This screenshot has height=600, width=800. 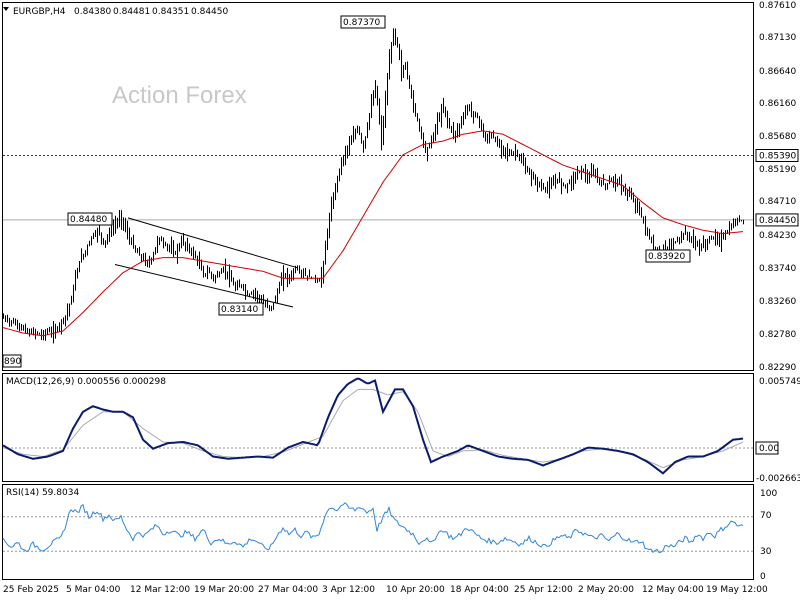 I want to click on price-tick: 0.86640, so click(x=777, y=72).